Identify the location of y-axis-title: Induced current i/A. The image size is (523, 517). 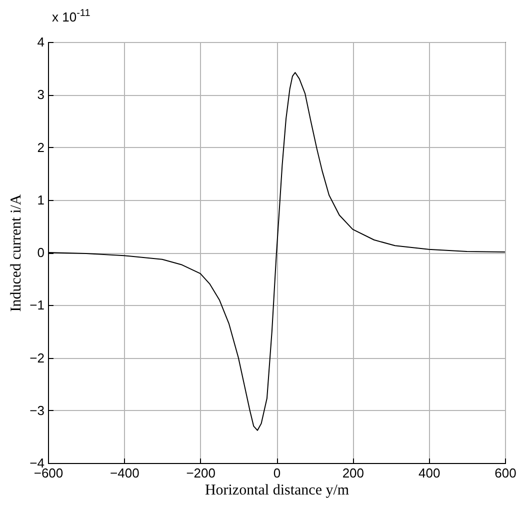
(16, 253).